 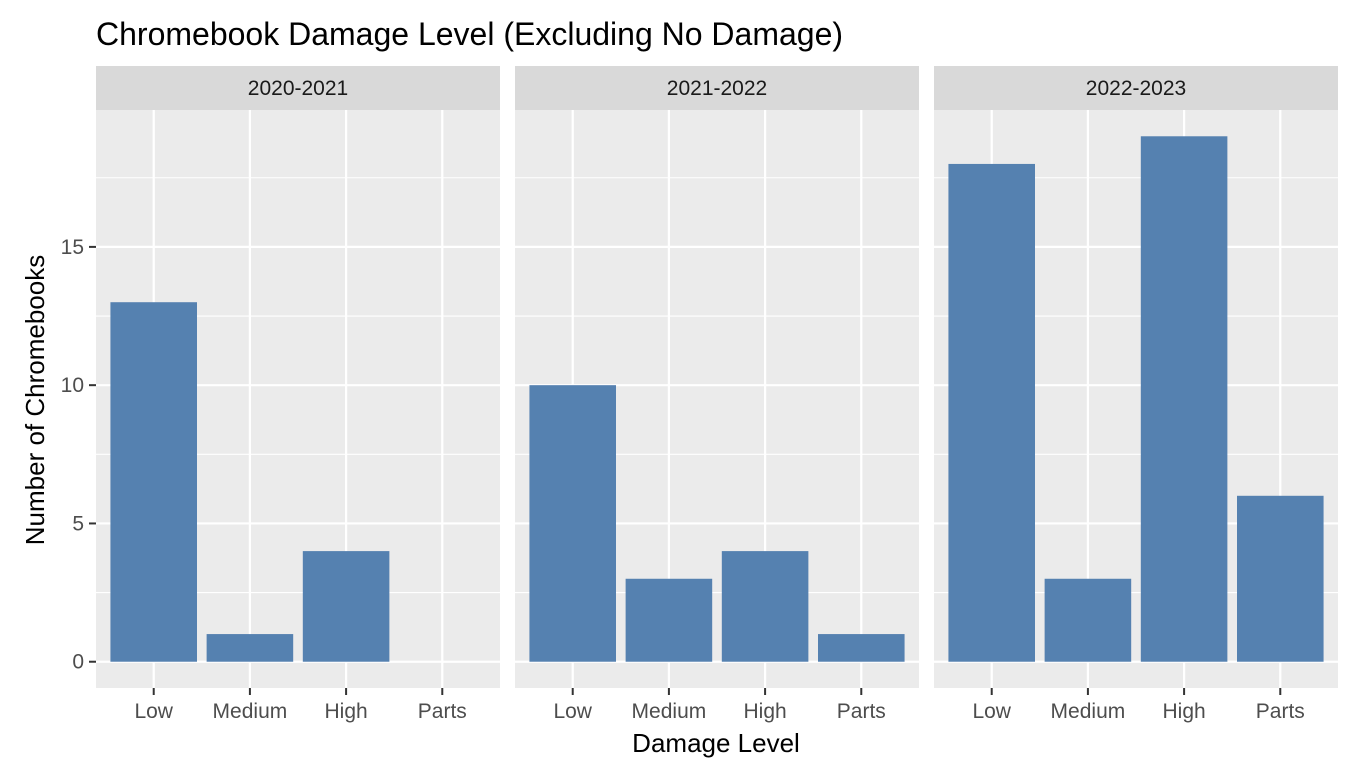 What do you see at coordinates (716, 743) in the screenshot?
I see `x-axis-title: Damage Level` at bounding box center [716, 743].